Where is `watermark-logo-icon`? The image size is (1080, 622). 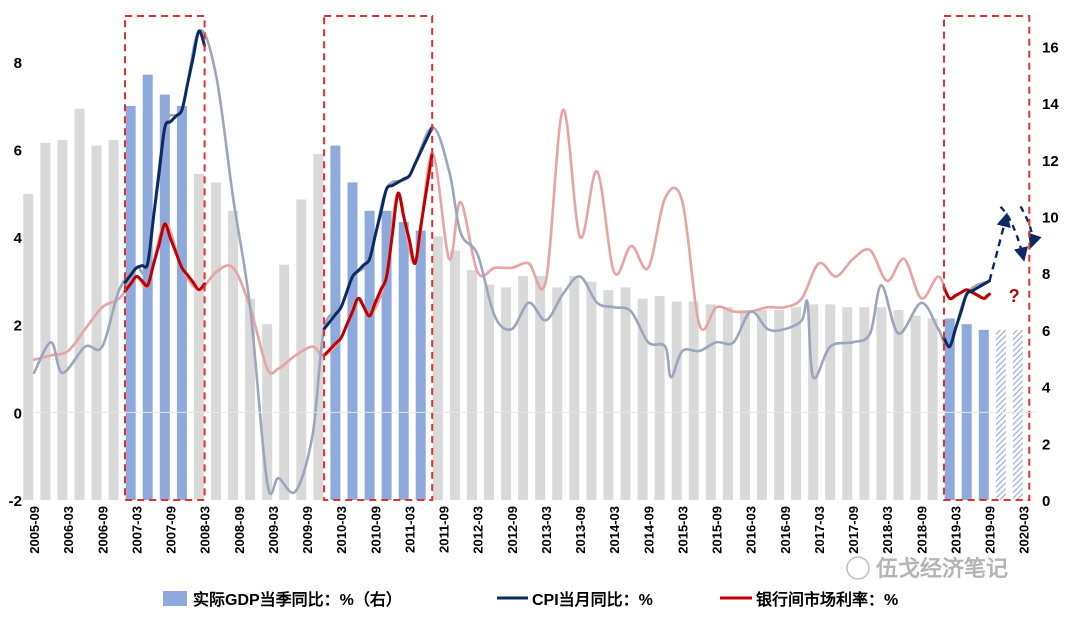
watermark-logo-icon is located at coordinates (858, 568).